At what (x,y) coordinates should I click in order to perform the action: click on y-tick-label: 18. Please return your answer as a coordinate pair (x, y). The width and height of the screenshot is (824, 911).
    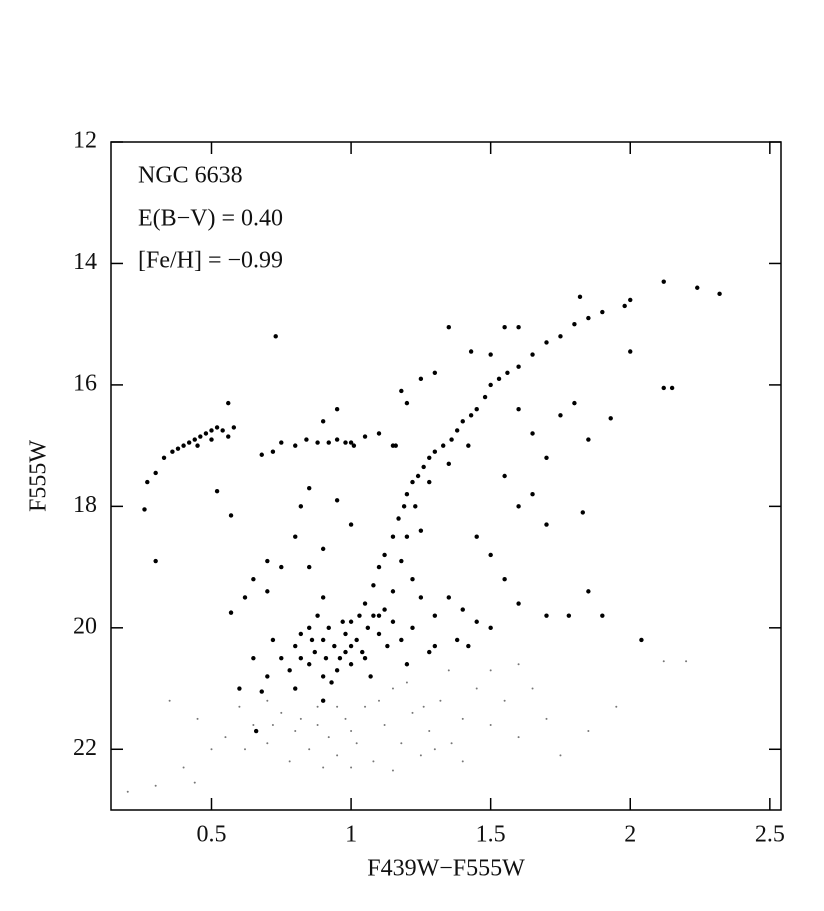
    Looking at the image, I should click on (85, 505).